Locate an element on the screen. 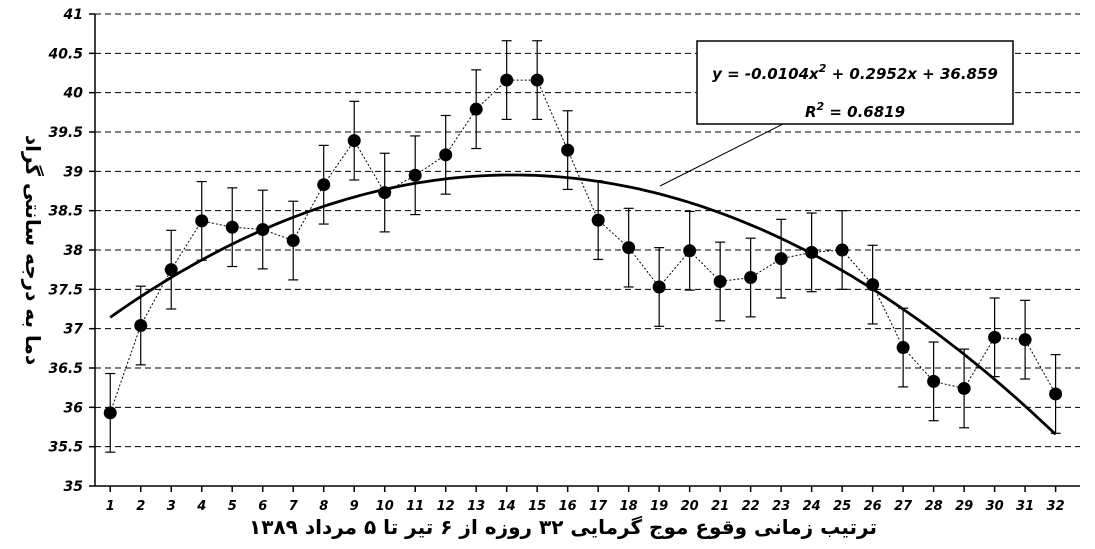  y-tick-label: 35 is located at coordinates (74, 487).